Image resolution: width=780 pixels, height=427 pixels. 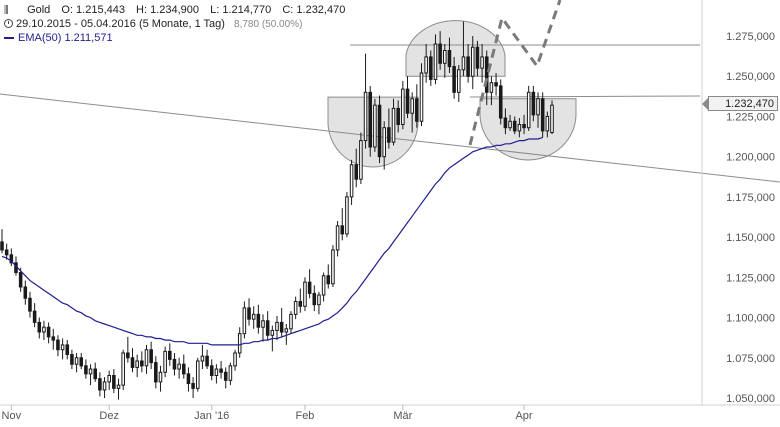 What do you see at coordinates (750, 37) in the screenshot?
I see `y-tick-label: 1.275,000` at bounding box center [750, 37].